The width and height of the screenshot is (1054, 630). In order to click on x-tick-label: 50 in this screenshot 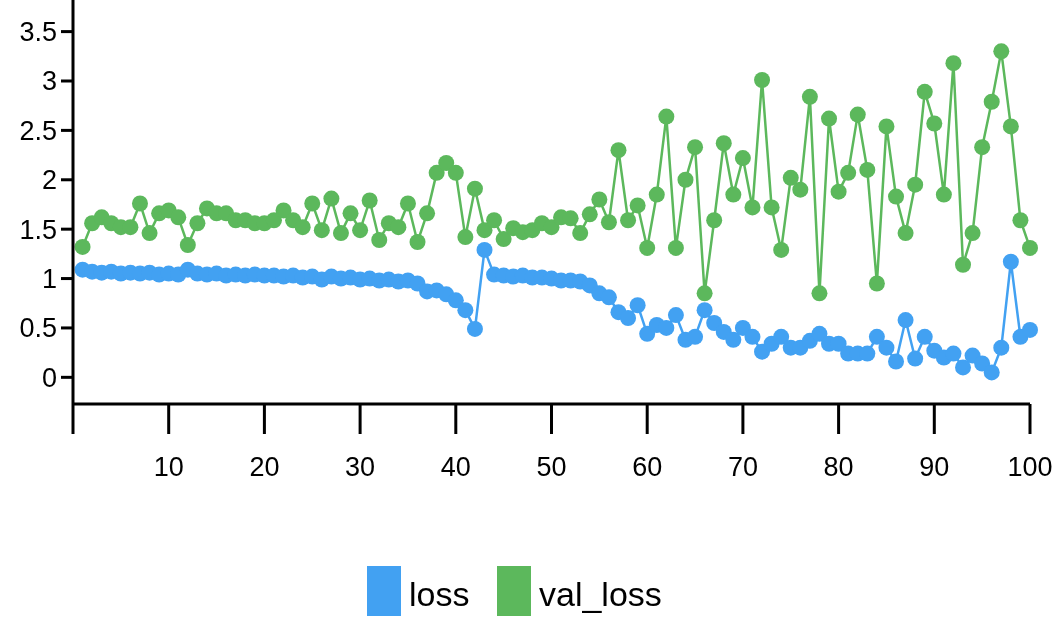, I will do `click(551, 467)`.